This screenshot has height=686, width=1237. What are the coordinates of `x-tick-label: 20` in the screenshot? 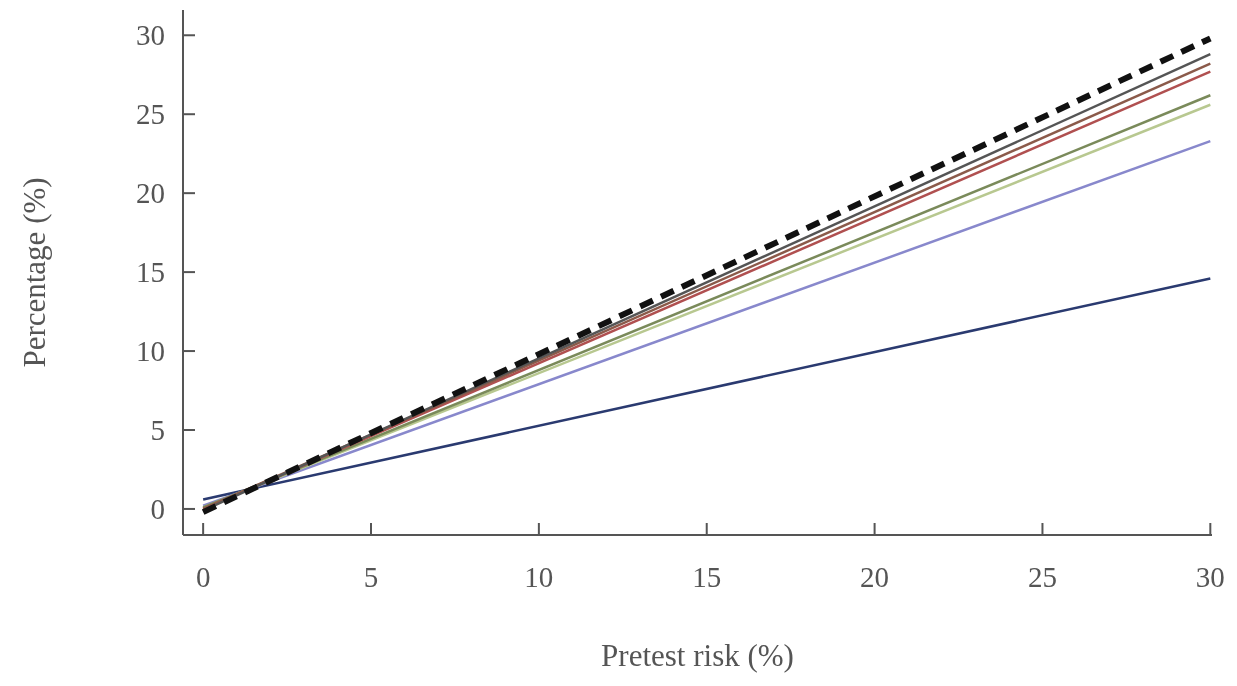 It's located at (875, 577).